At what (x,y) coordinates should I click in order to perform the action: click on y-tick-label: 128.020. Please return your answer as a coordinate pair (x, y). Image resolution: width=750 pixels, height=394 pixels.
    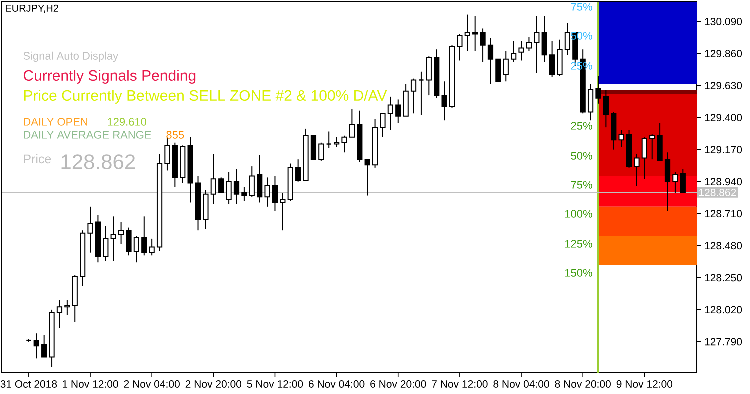
    Looking at the image, I should click on (723, 310).